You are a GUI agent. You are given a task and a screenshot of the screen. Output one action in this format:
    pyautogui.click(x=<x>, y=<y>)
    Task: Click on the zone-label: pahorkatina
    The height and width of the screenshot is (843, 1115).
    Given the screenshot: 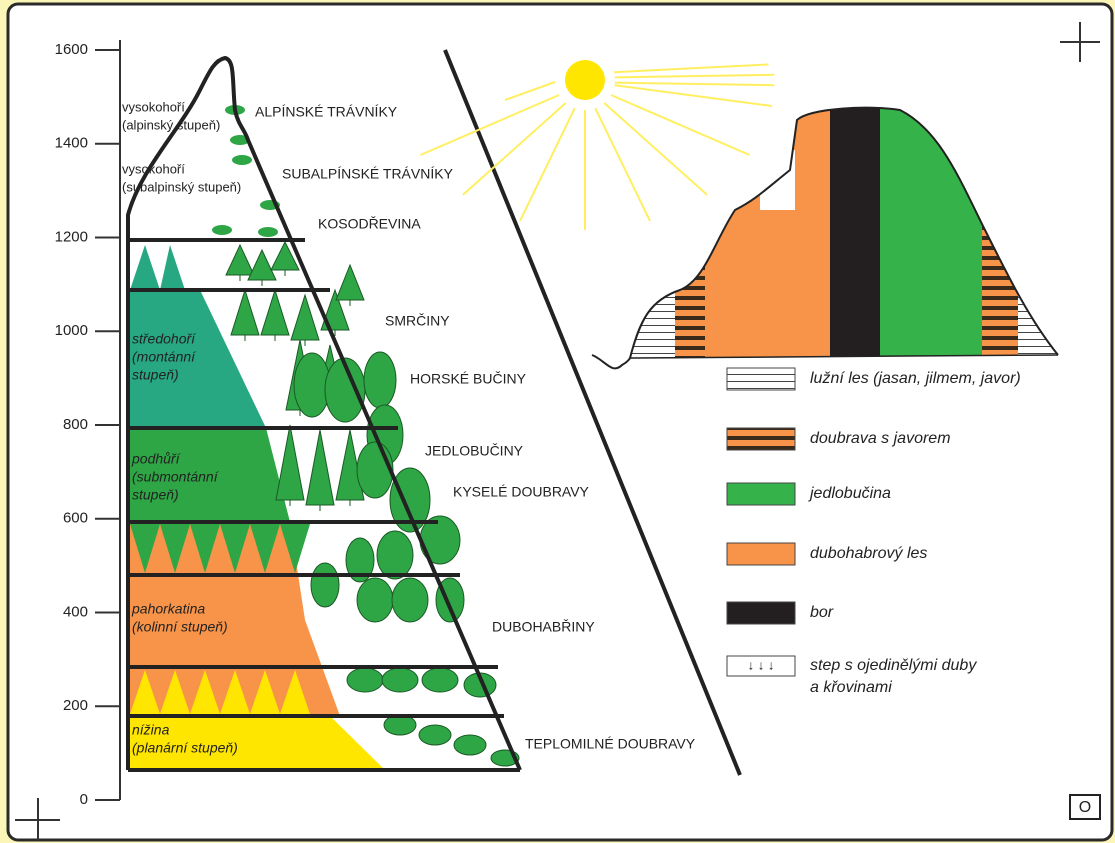 What is the action you would take?
    pyautogui.click(x=168, y=609)
    